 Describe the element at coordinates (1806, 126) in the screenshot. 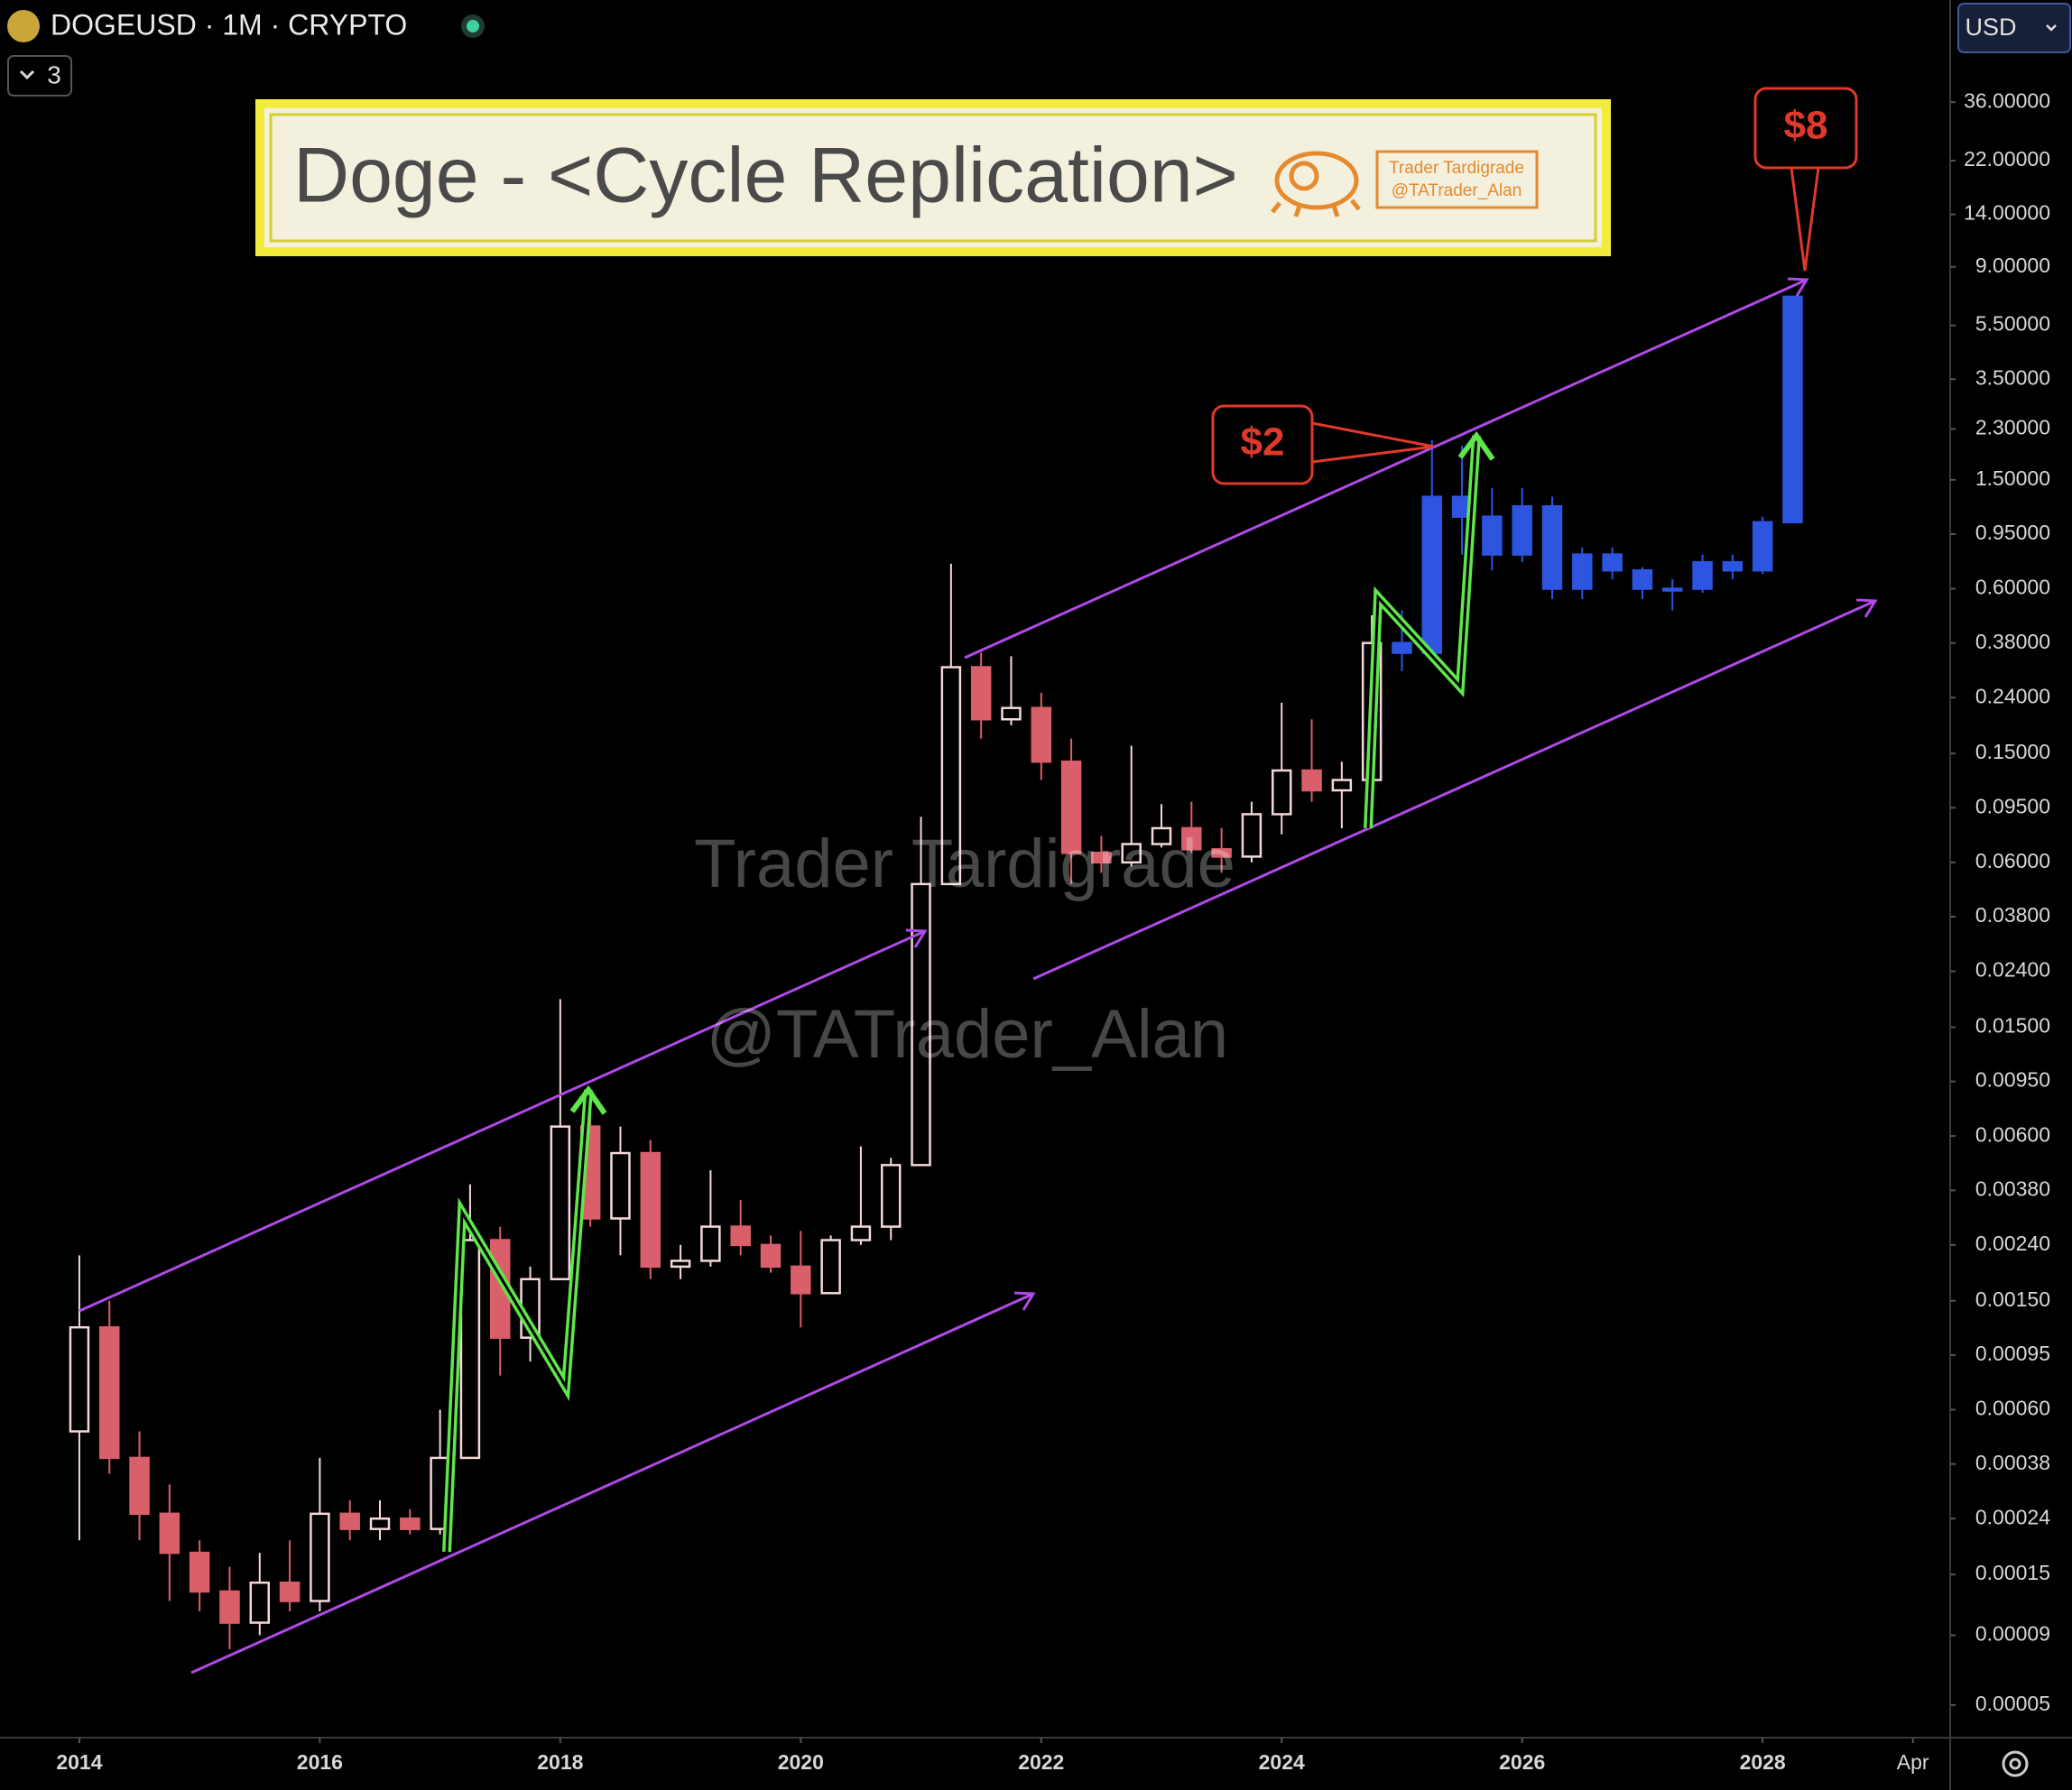

I see `annotation: $8` at that location.